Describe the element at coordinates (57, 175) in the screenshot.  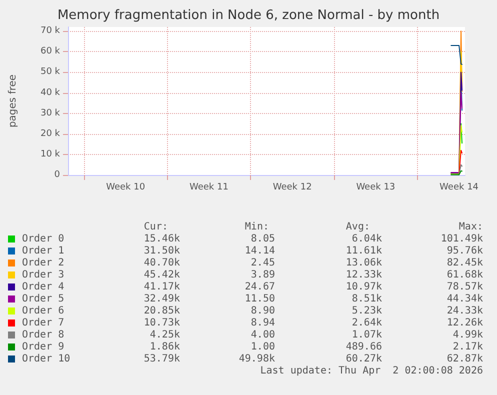
I see `y-tick-label: 0` at that location.